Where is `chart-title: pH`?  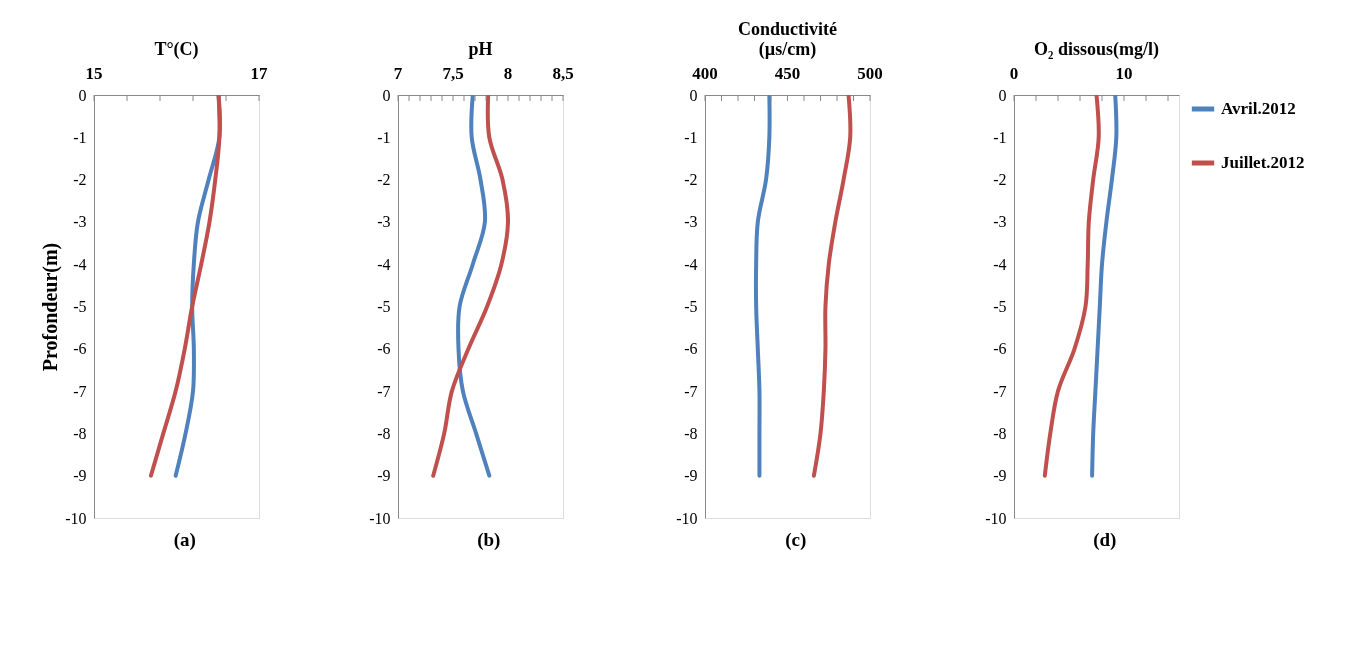
chart-title: pH is located at coordinates (480, 49).